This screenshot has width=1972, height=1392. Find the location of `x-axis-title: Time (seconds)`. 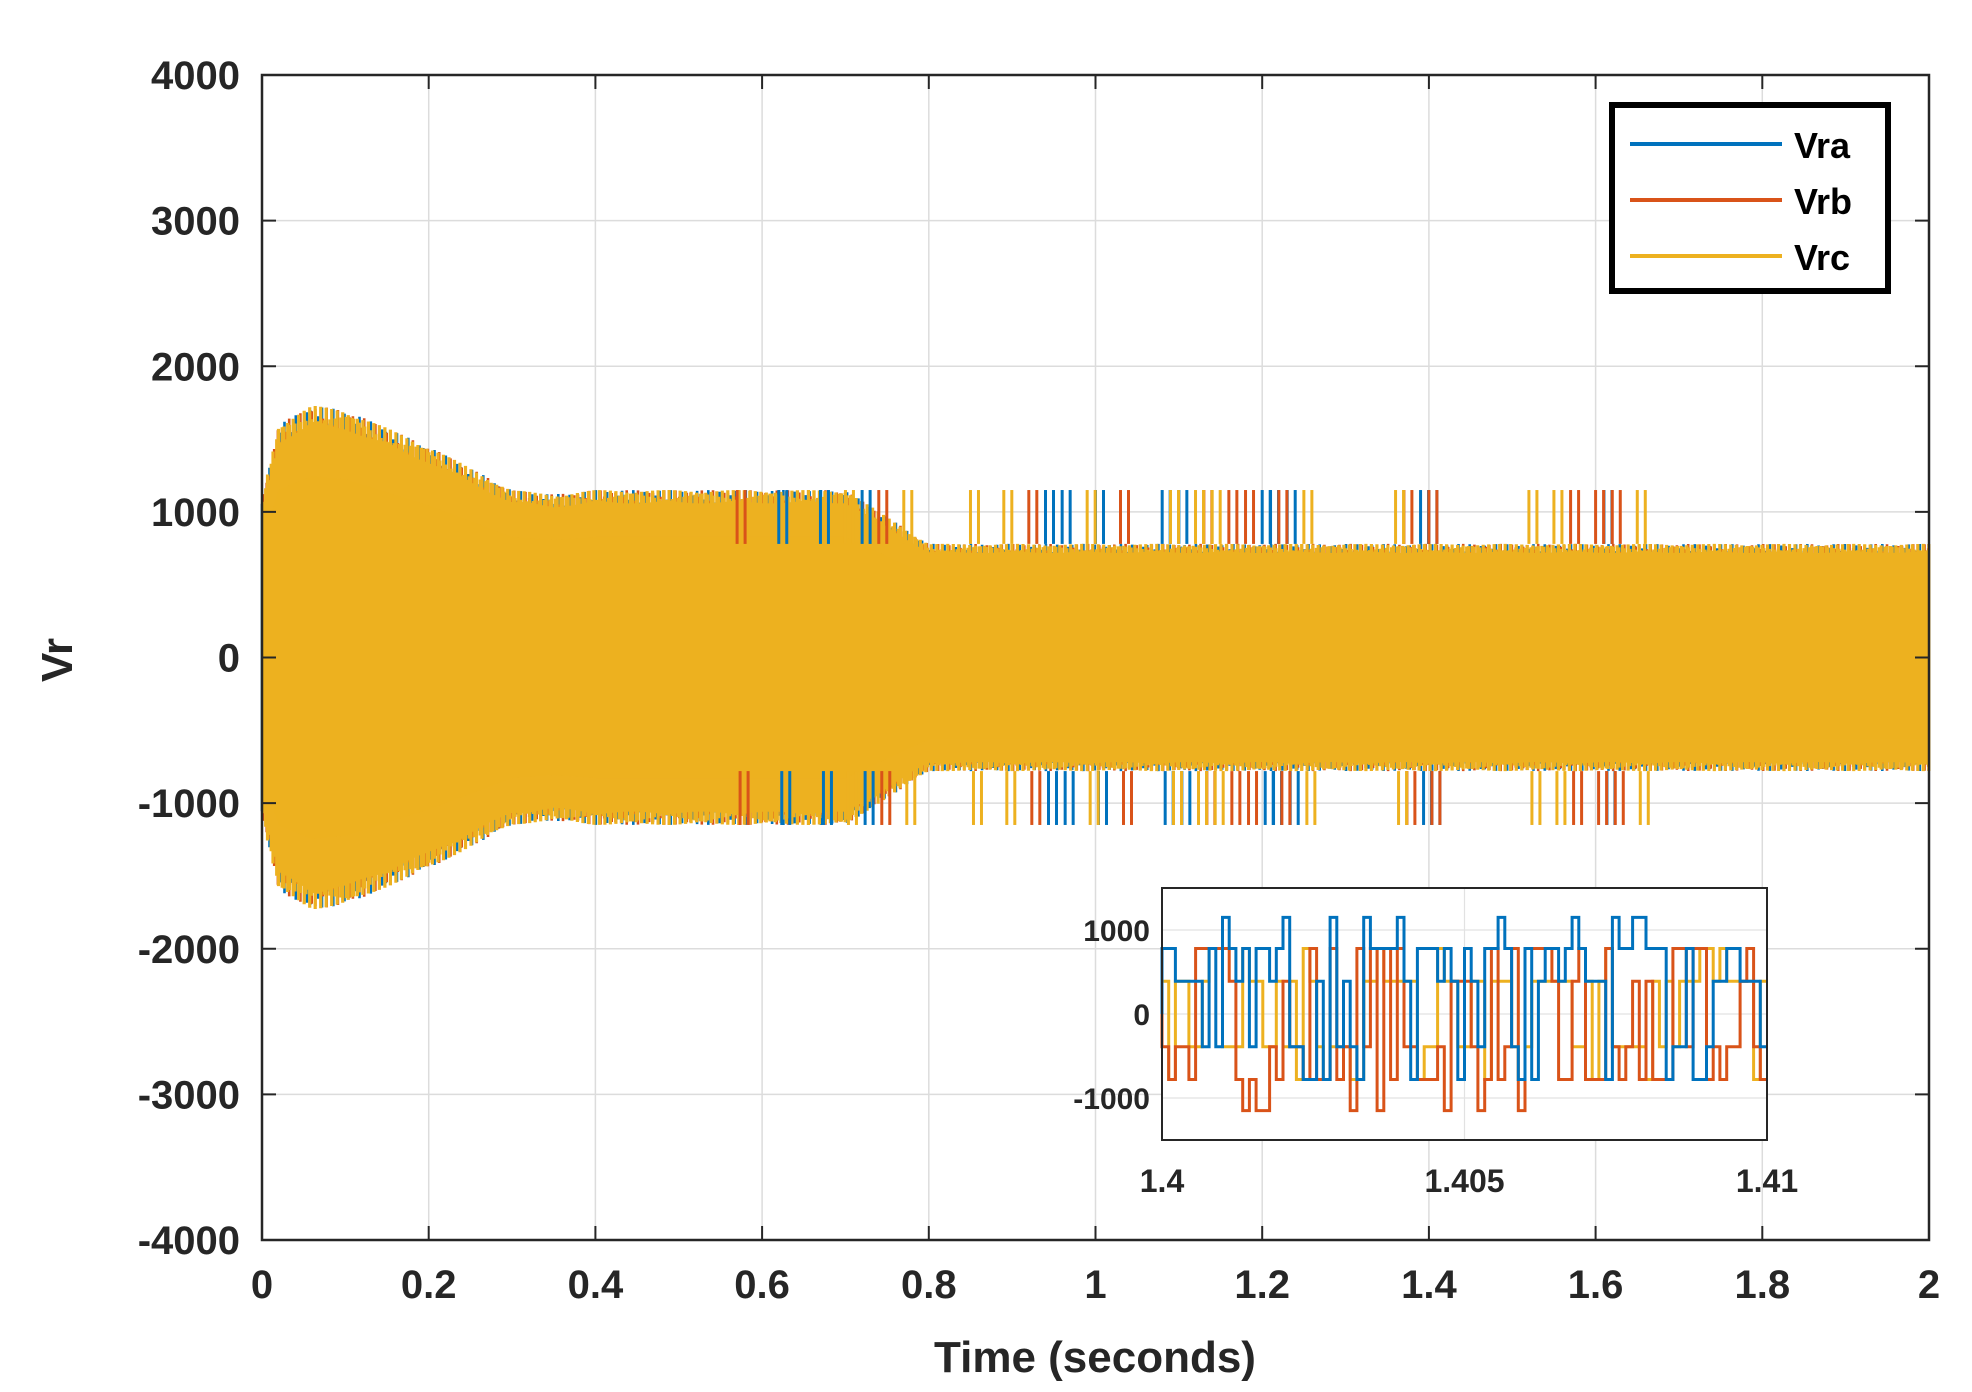

x-axis-title: Time (seconds) is located at coordinates (1095, 1357).